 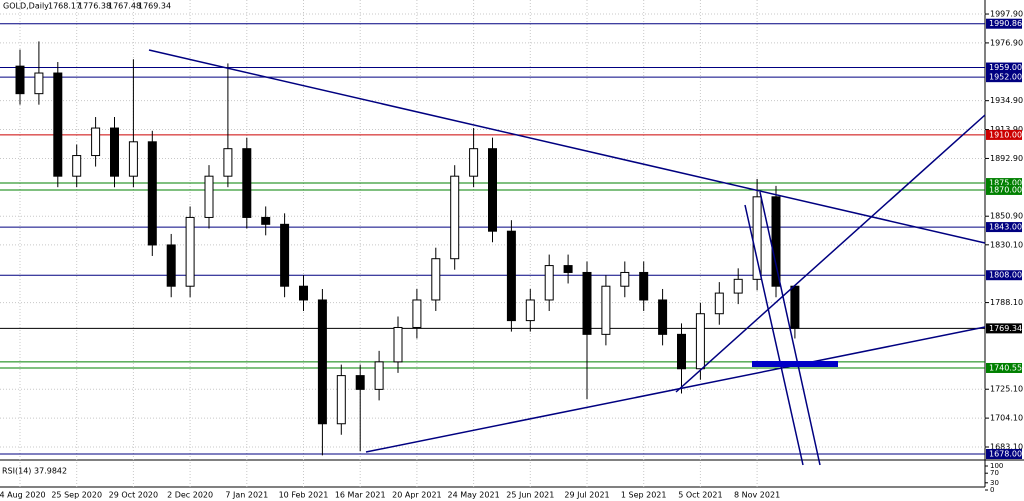 I want to click on header-value: 1767.48, so click(x=124, y=6).